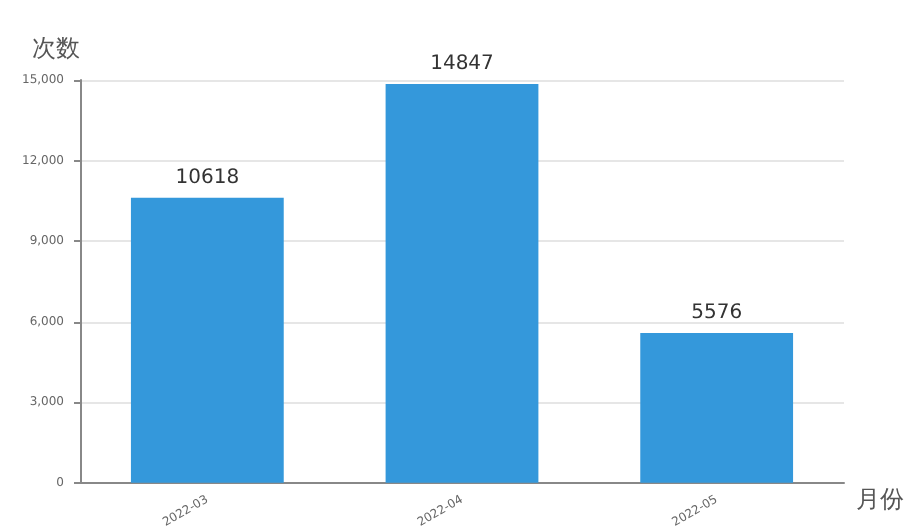 This screenshot has height=532, width=924. Describe the element at coordinates (207, 177) in the screenshot. I see `data-label: 10618` at that location.